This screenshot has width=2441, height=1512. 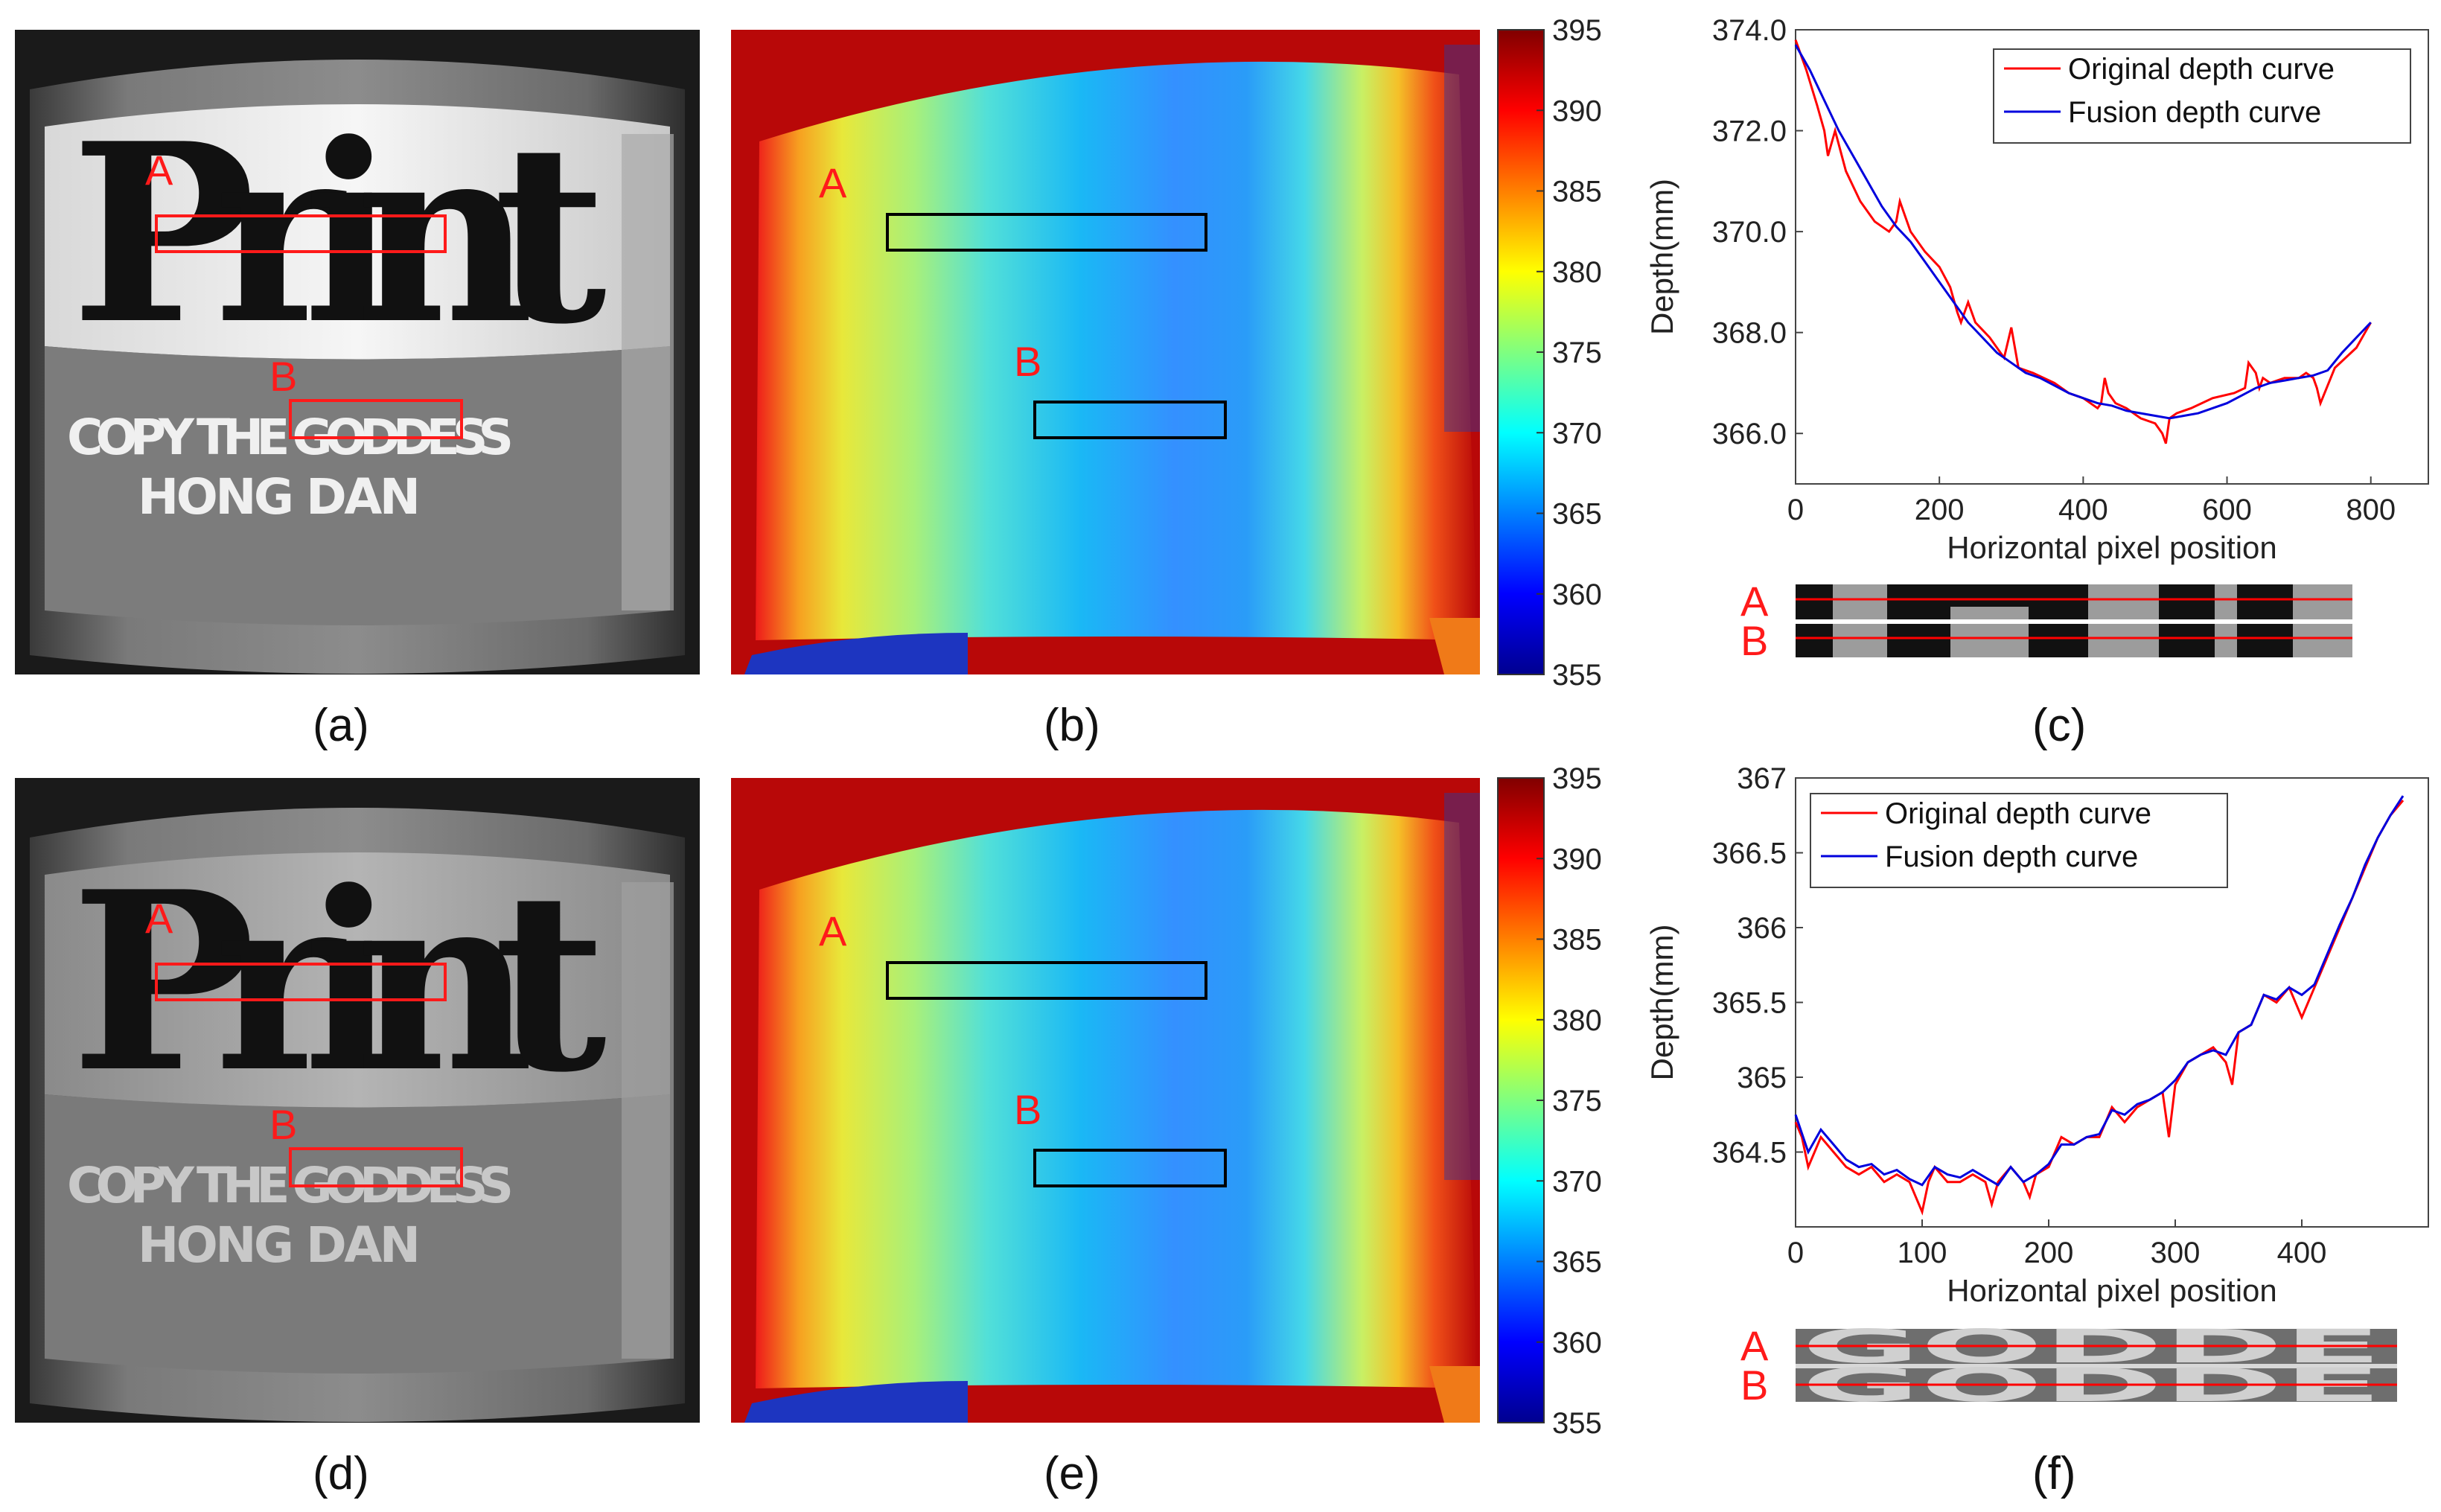 I want to click on x-tick-label: 600, so click(x=2227, y=510).